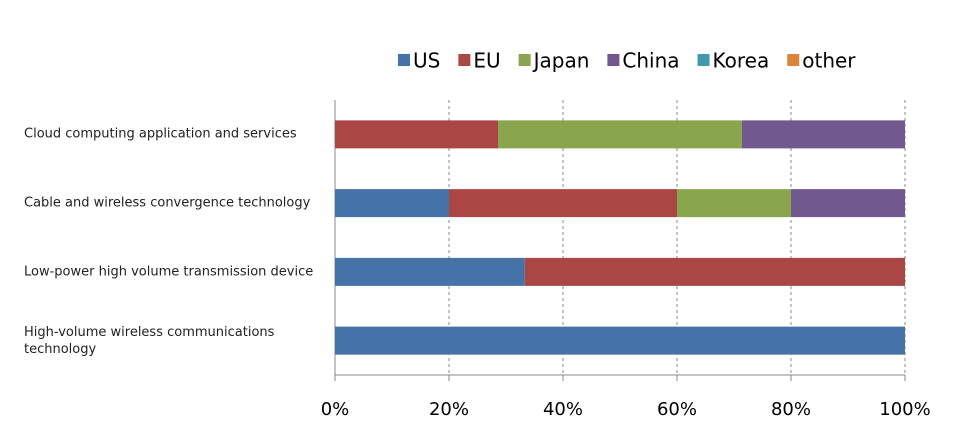  Describe the element at coordinates (335, 409) in the screenshot. I see `x-tick-label: 0%` at that location.